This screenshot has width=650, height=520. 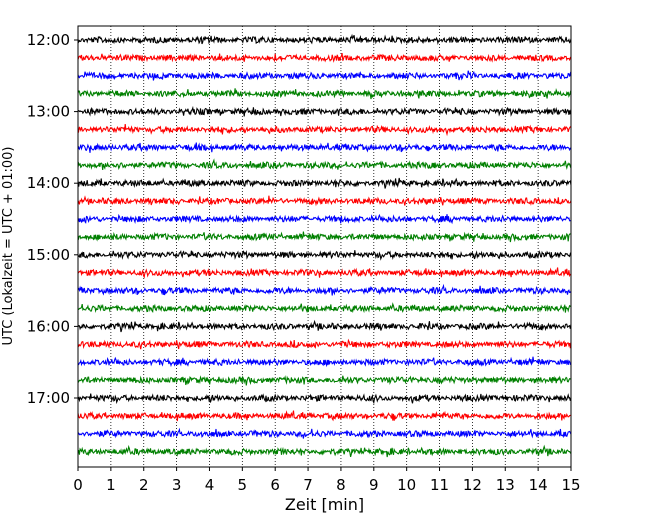 What do you see at coordinates (308, 485) in the screenshot?
I see `x-tick-label: 7` at bounding box center [308, 485].